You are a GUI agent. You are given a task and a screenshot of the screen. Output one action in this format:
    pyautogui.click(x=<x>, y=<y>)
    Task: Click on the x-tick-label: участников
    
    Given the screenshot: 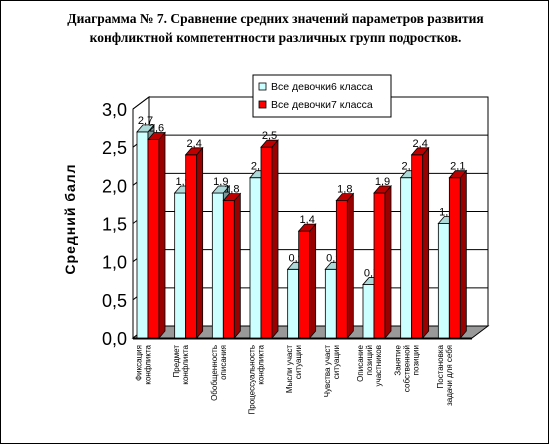 What is the action you would take?
    pyautogui.click(x=378, y=365)
    